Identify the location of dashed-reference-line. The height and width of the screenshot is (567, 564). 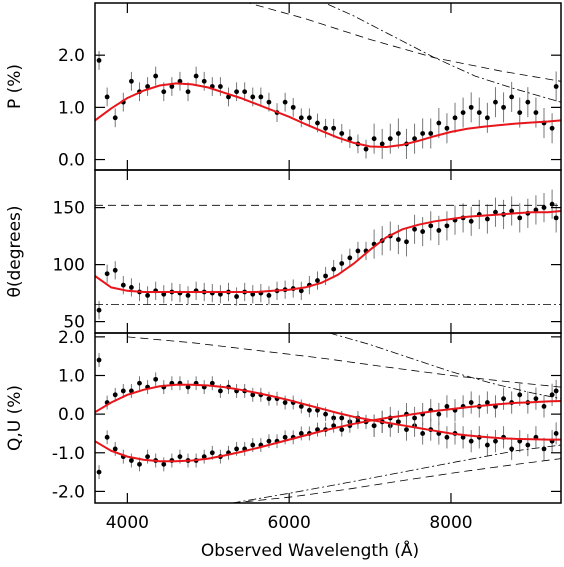
(403, 42).